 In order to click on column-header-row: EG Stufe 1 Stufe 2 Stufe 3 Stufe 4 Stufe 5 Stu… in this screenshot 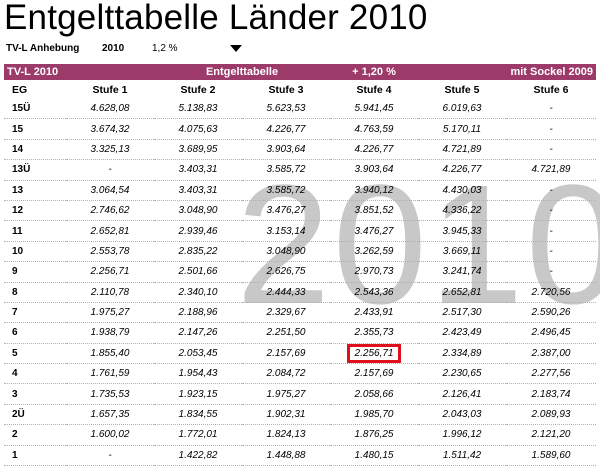, I will do `click(300, 89)`.